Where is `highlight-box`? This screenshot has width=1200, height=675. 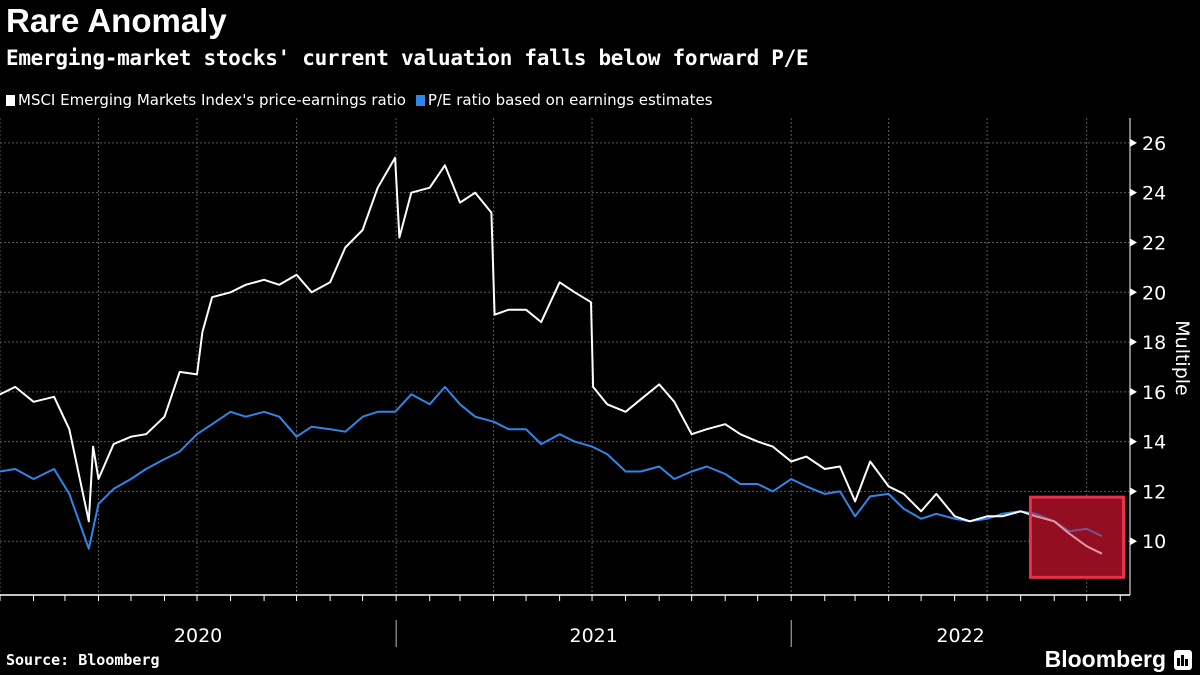 highlight-box is located at coordinates (1077, 537).